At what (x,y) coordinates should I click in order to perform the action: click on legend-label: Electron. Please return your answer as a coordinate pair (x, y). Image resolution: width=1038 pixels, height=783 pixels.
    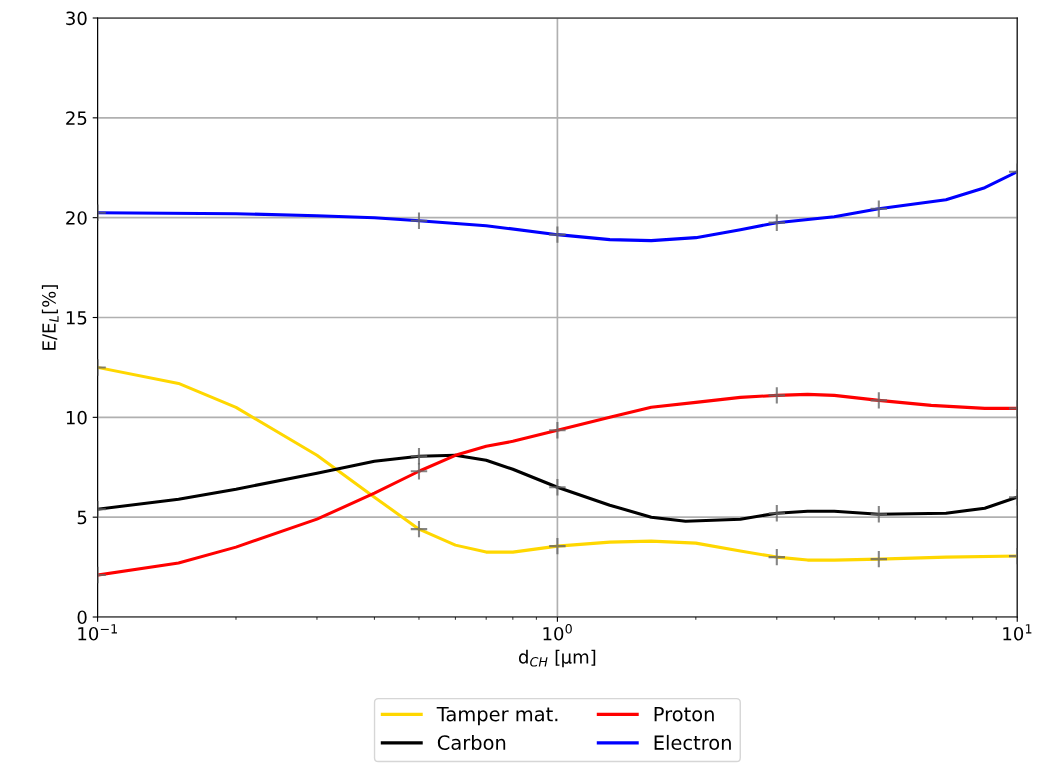
    Looking at the image, I should click on (692, 742).